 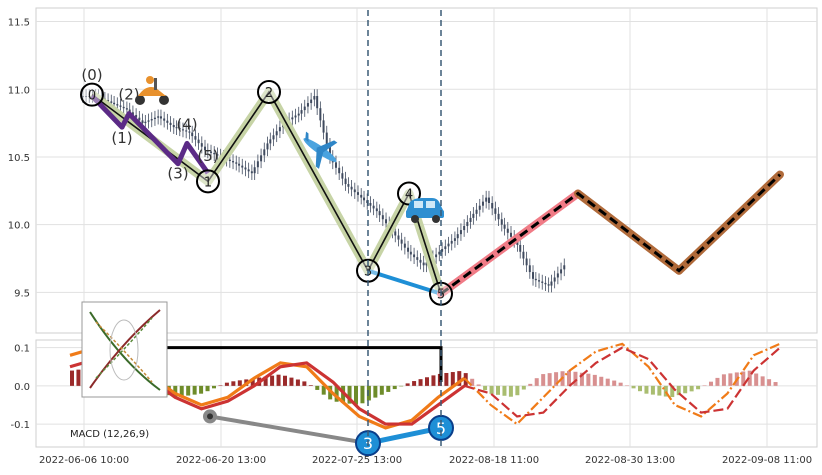 What do you see at coordinates (152, 90) in the screenshot?
I see `scooter-icon` at bounding box center [152, 90].